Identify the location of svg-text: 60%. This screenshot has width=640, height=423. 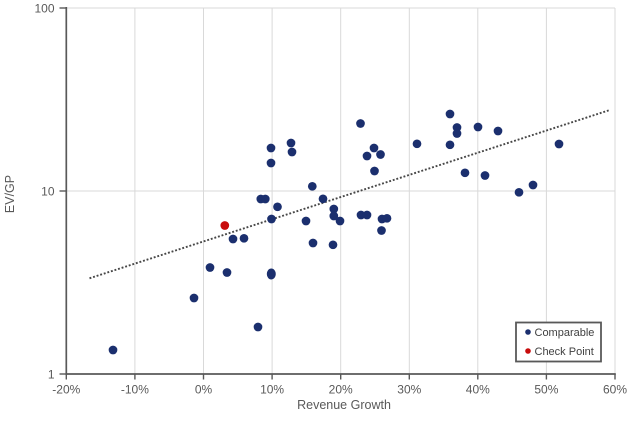
(615, 389).